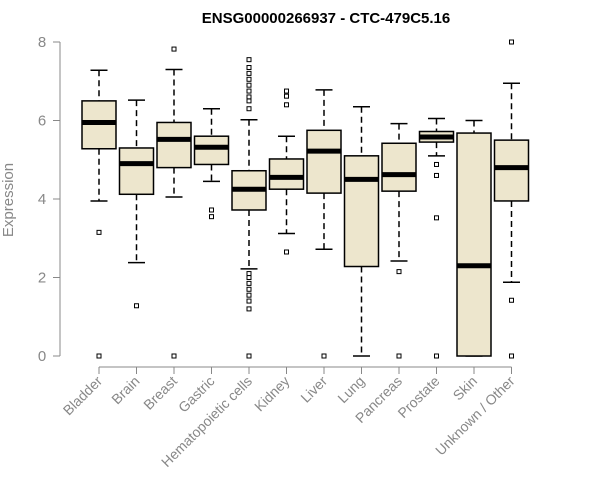 This screenshot has width=600, height=500. What do you see at coordinates (313, 389) in the screenshot?
I see `x-tick-label: Liver` at bounding box center [313, 389].